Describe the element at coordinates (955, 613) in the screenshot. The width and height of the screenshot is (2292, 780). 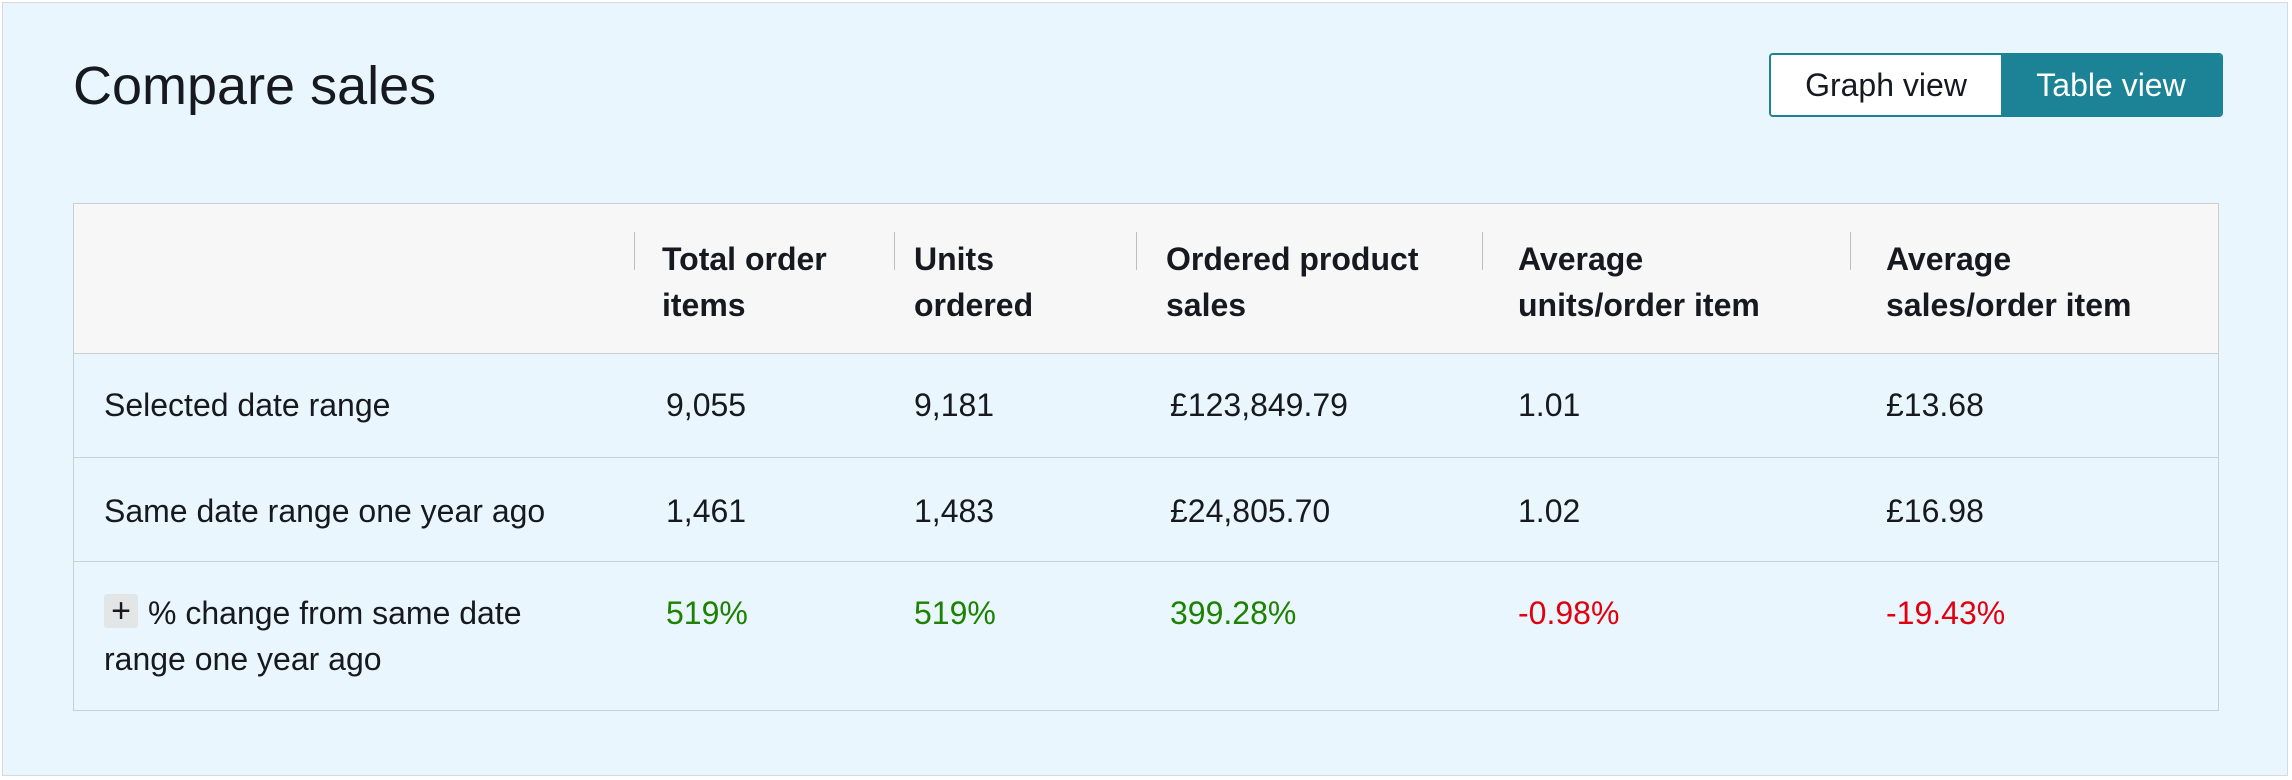
I see `cell-units-ordered-change: 519%` at that location.